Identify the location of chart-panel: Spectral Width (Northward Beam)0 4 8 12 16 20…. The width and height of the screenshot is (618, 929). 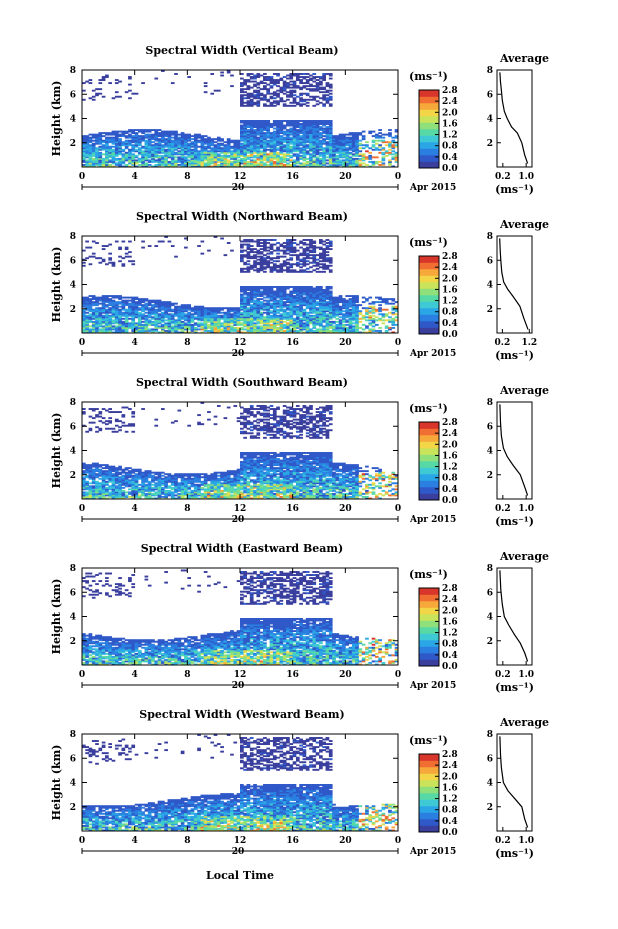
(299, 286).